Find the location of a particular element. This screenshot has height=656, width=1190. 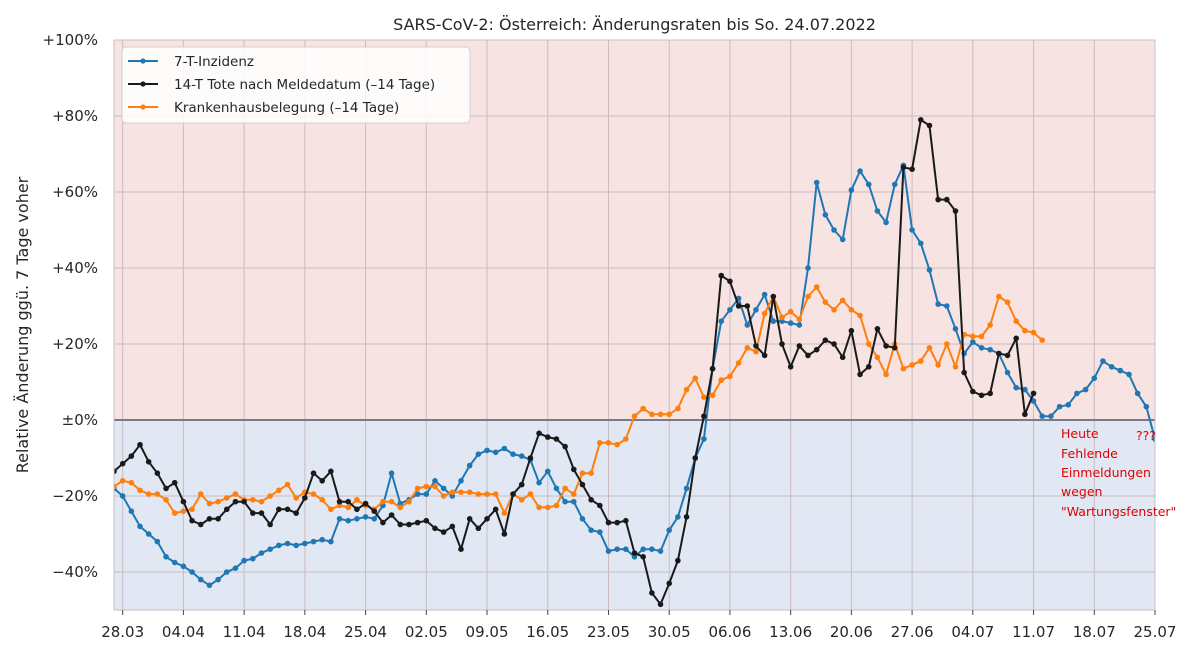

y-tick-labels: −40% −20% ±0% +20% +40% +60% +80% +100% is located at coordinates (70, 306).